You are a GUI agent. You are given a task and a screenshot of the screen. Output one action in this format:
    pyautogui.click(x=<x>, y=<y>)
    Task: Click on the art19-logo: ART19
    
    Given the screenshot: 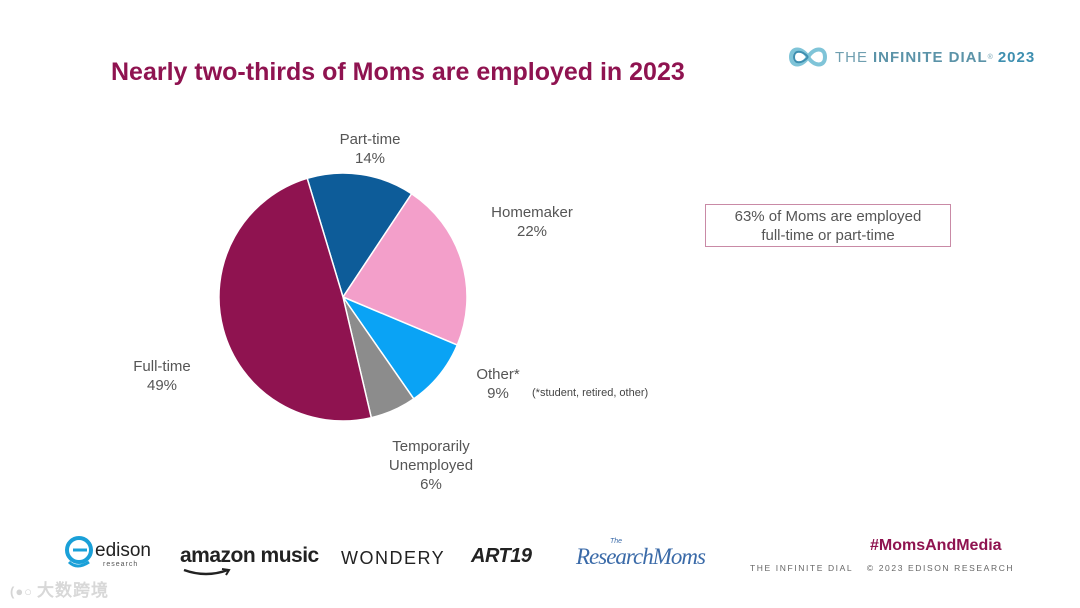 What is the action you would take?
    pyautogui.click(x=501, y=556)
    